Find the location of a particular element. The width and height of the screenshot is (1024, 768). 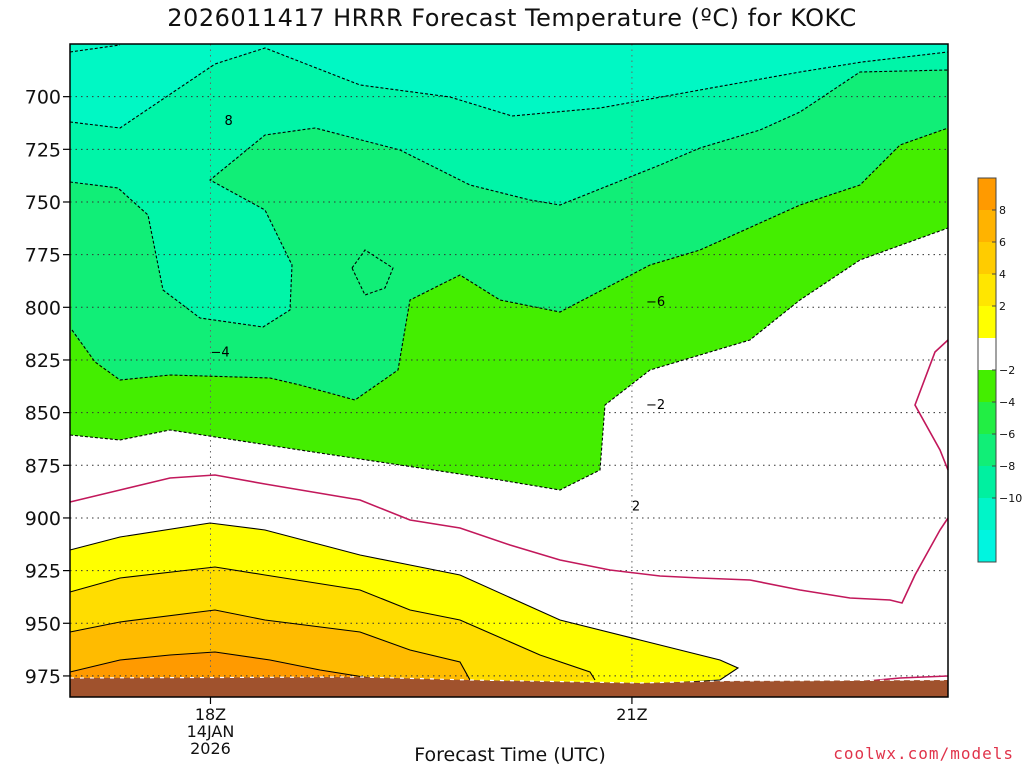

colorbar-label: −8 is located at coordinates (1007, 466).